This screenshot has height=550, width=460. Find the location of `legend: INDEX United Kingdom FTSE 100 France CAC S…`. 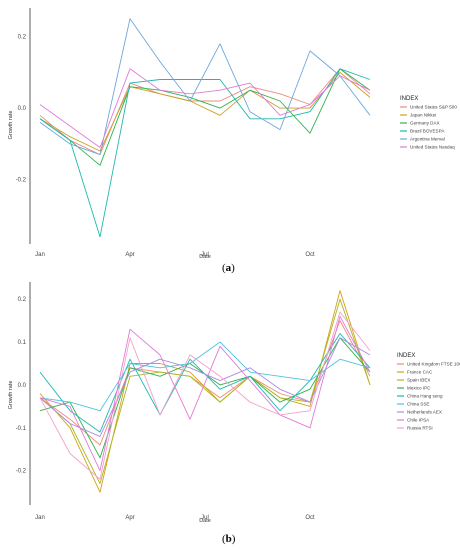

legend: INDEX United Kingdom FTSE 100 France CAC S… is located at coordinates (428, 392).